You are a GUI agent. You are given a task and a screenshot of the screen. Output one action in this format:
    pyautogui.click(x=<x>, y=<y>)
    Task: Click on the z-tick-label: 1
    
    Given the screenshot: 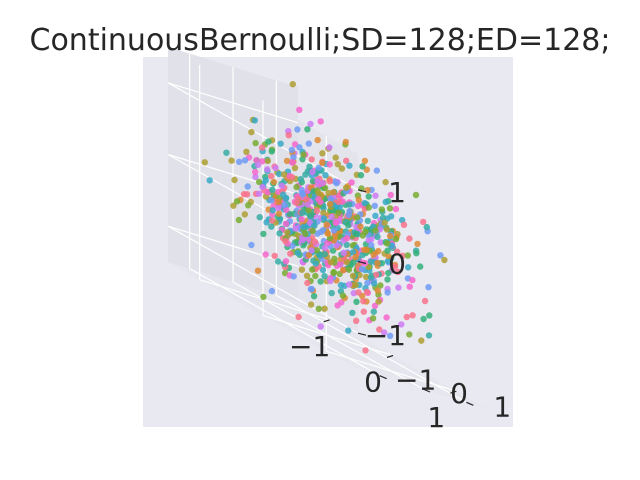 What is the action you would take?
    pyautogui.click(x=397, y=192)
    